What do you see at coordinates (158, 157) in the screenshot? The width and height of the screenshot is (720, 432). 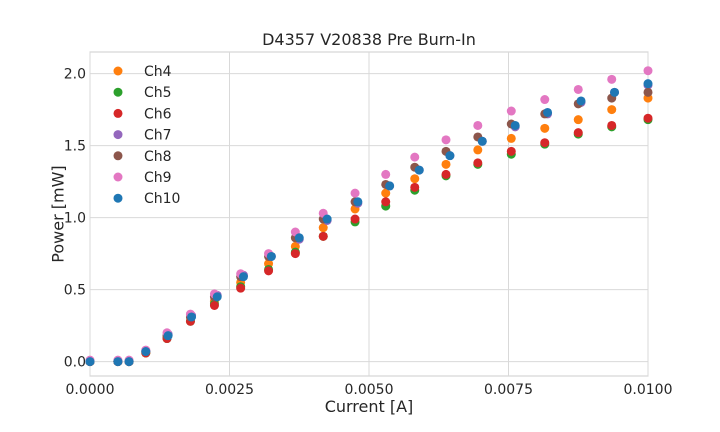 I see `legend-label: Ch8` at bounding box center [158, 157].